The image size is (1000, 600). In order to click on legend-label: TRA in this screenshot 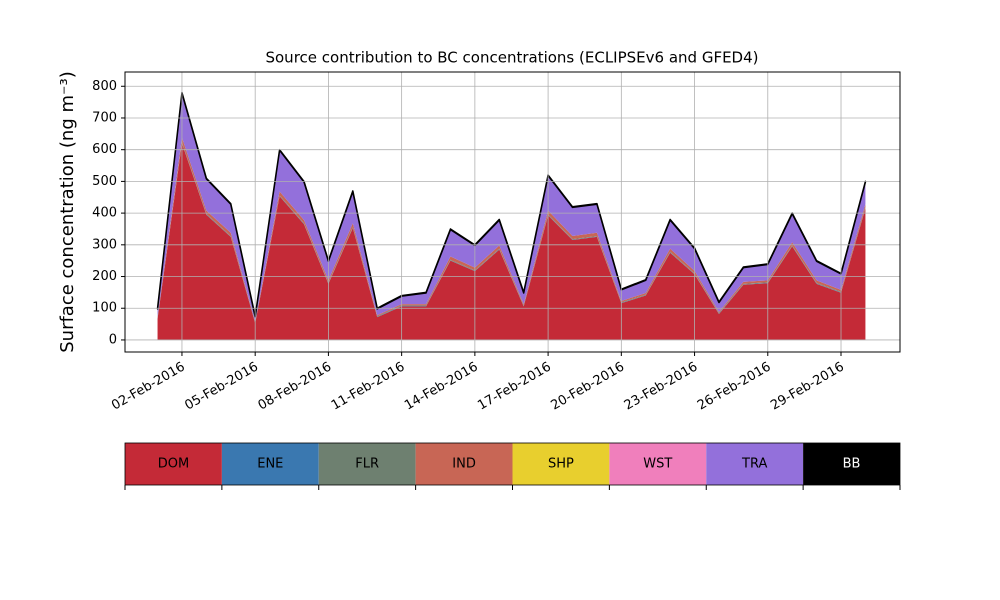, I will do `click(754, 464)`.